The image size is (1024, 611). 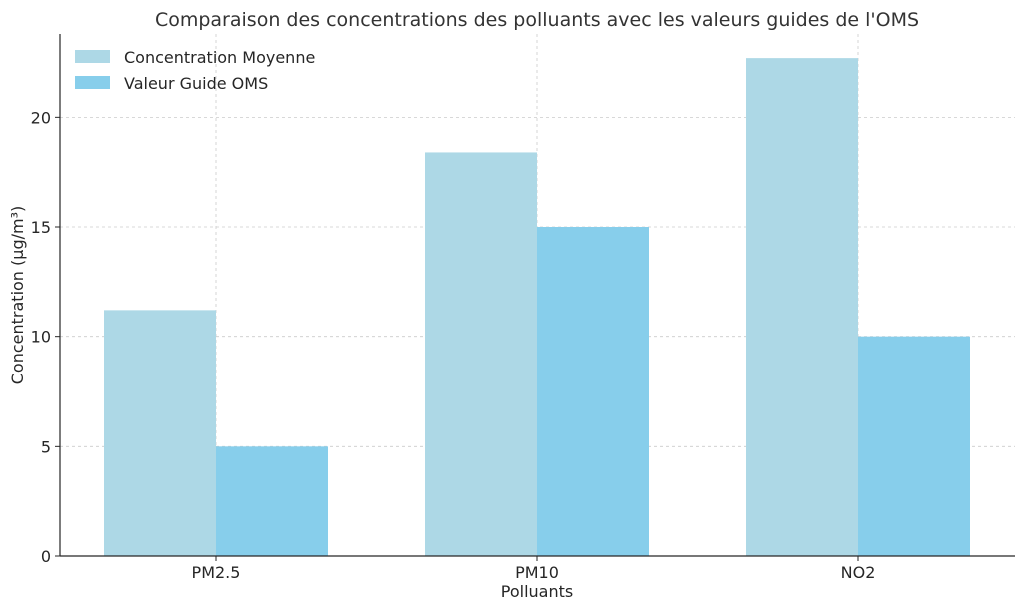 What do you see at coordinates (537, 572) in the screenshot?
I see `x-tick-label: PM10` at bounding box center [537, 572].